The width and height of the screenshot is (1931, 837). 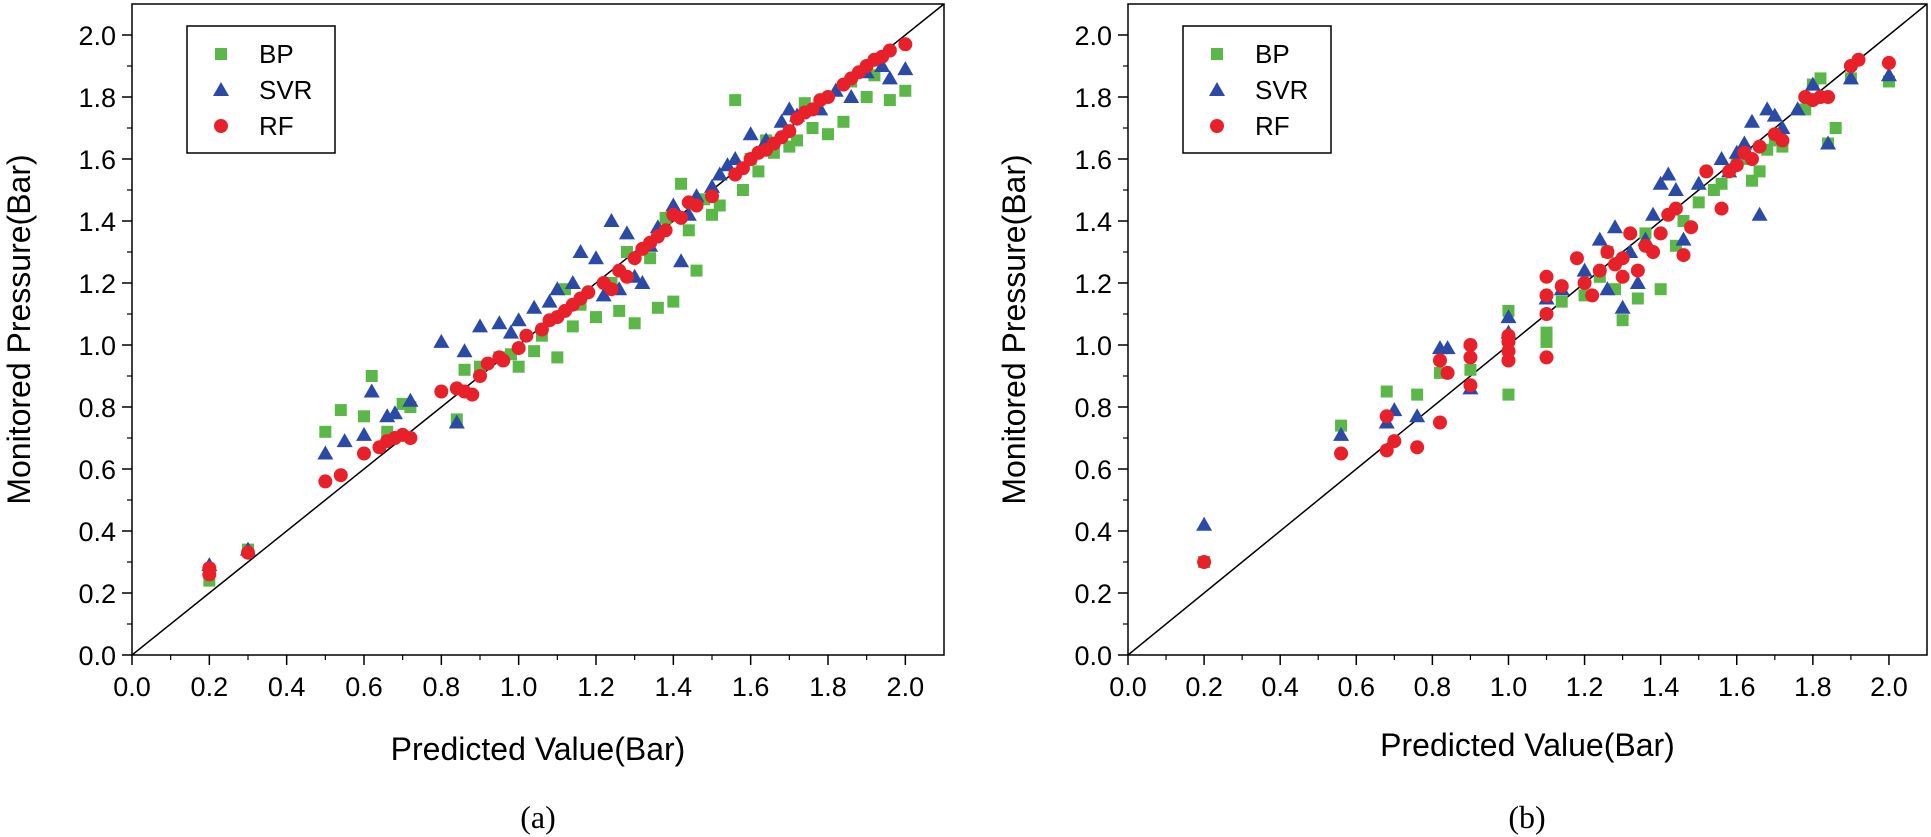 I want to click on y-tick-label: 1.2, so click(x=97, y=284).